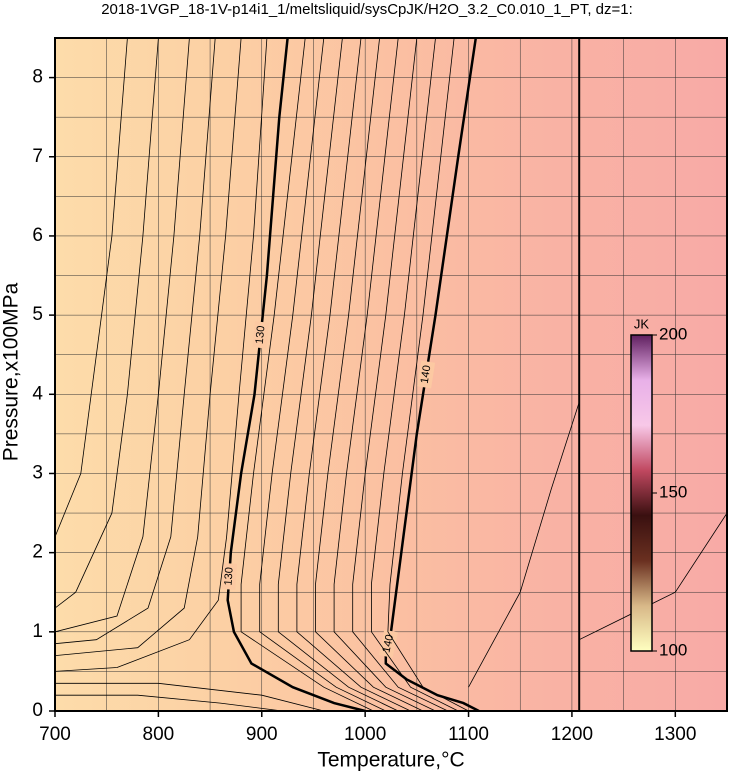  Describe the element at coordinates (55, 734) in the screenshot. I see `x-tick-label: 700` at that location.